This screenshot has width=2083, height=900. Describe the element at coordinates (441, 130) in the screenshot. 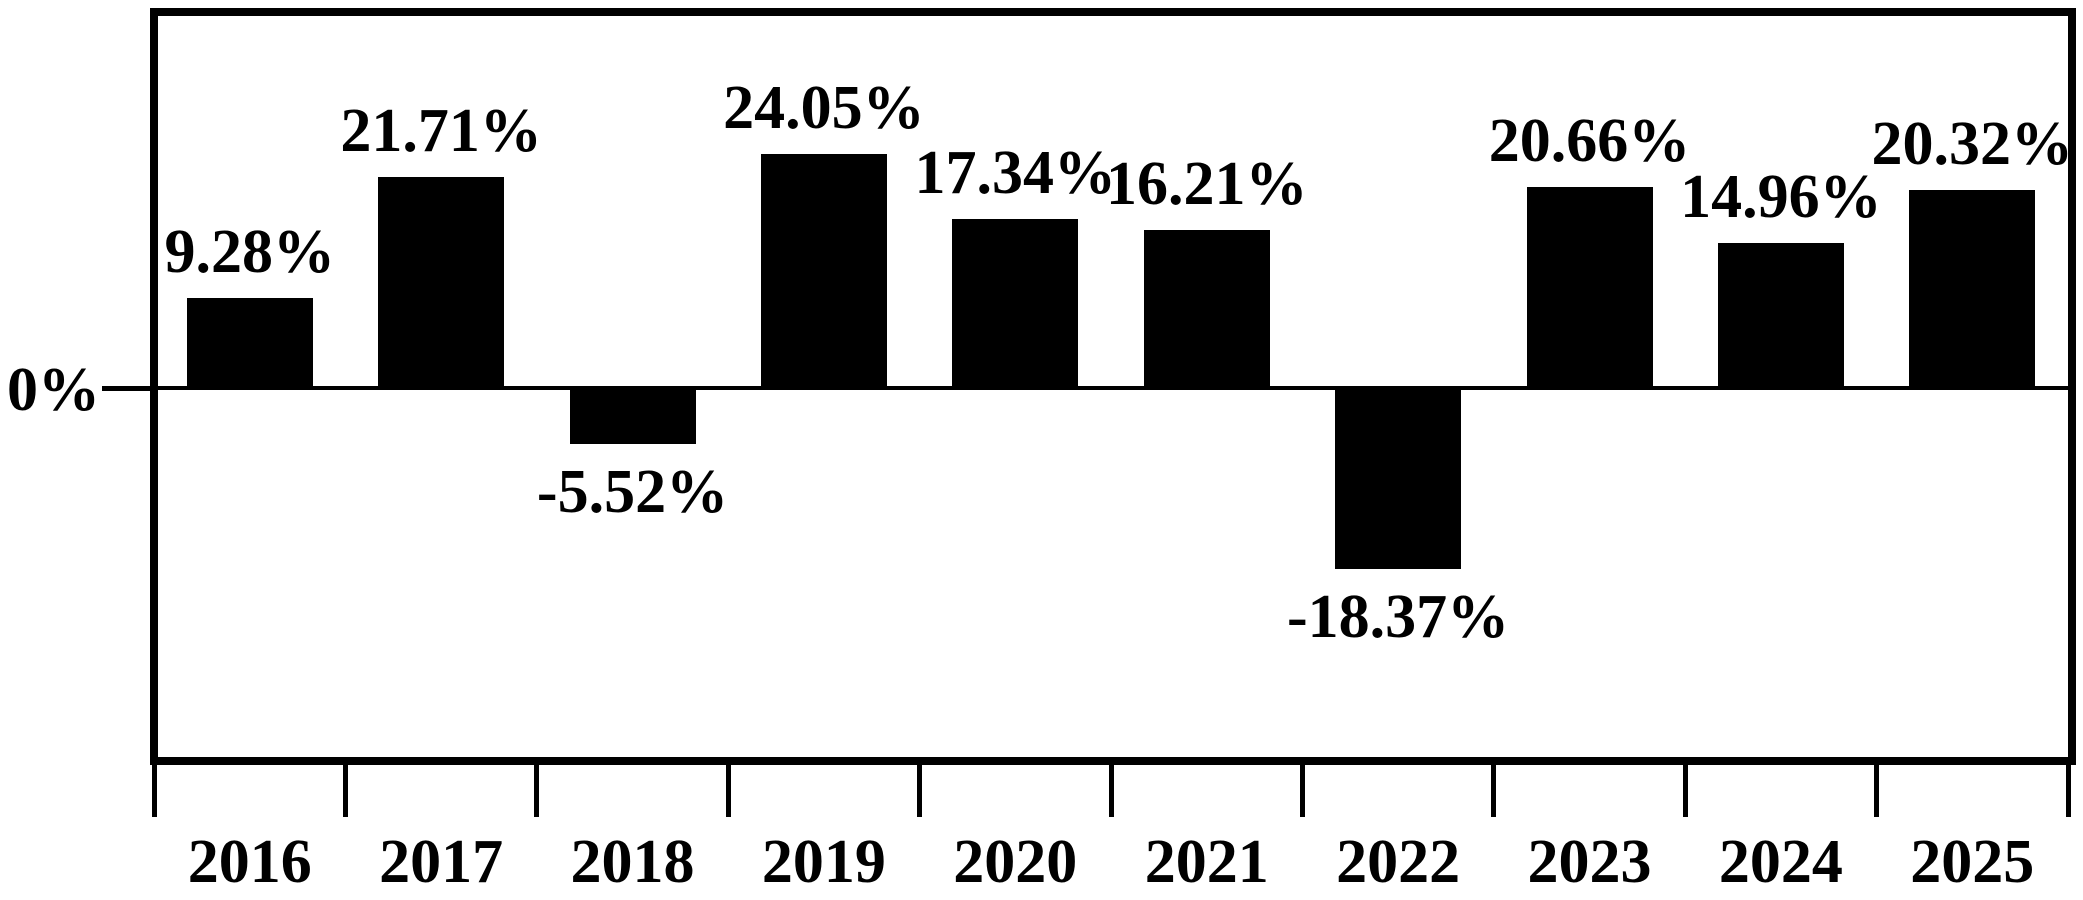

I see `bar-value-label: 21.71%` at that location.